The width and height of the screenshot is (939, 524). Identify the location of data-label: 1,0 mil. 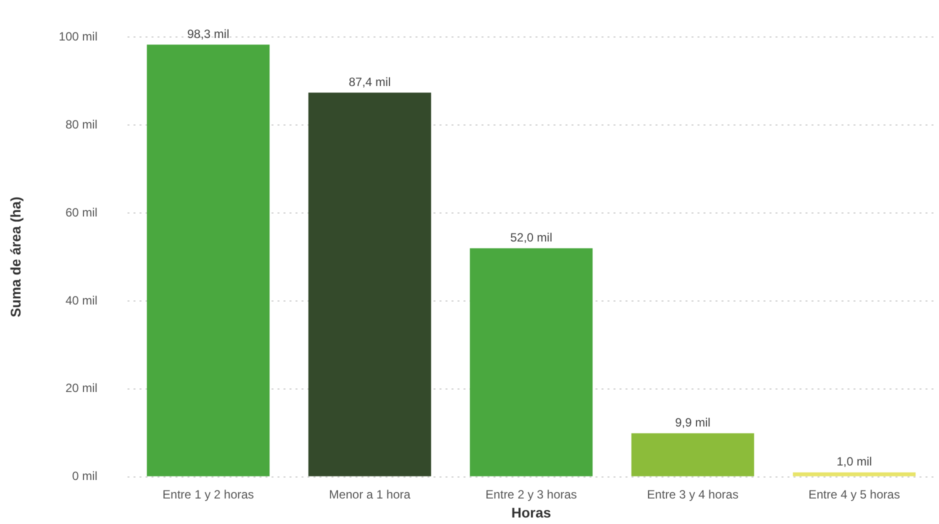
(854, 461).